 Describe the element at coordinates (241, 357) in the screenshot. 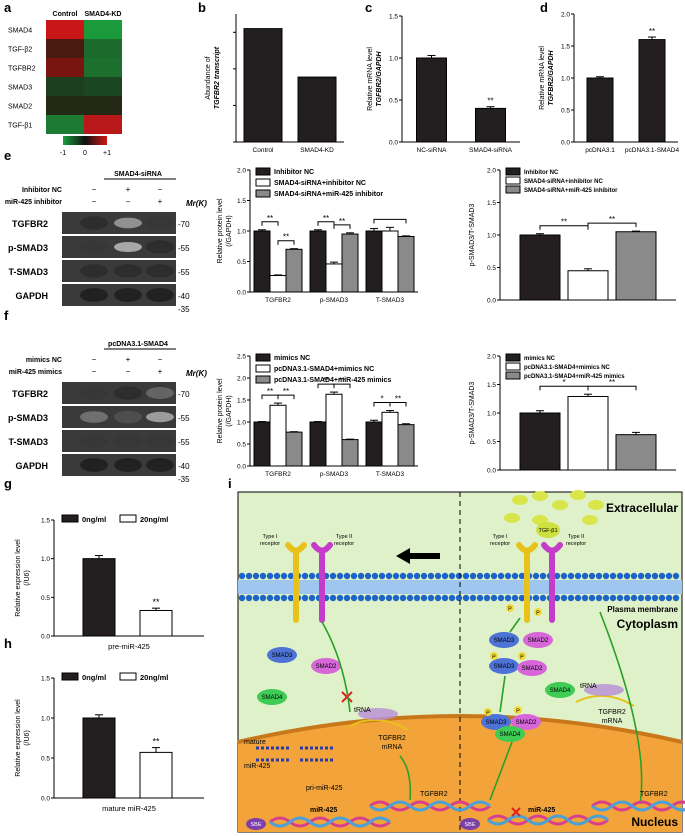

I see `y-tick-label: 2.5` at that location.